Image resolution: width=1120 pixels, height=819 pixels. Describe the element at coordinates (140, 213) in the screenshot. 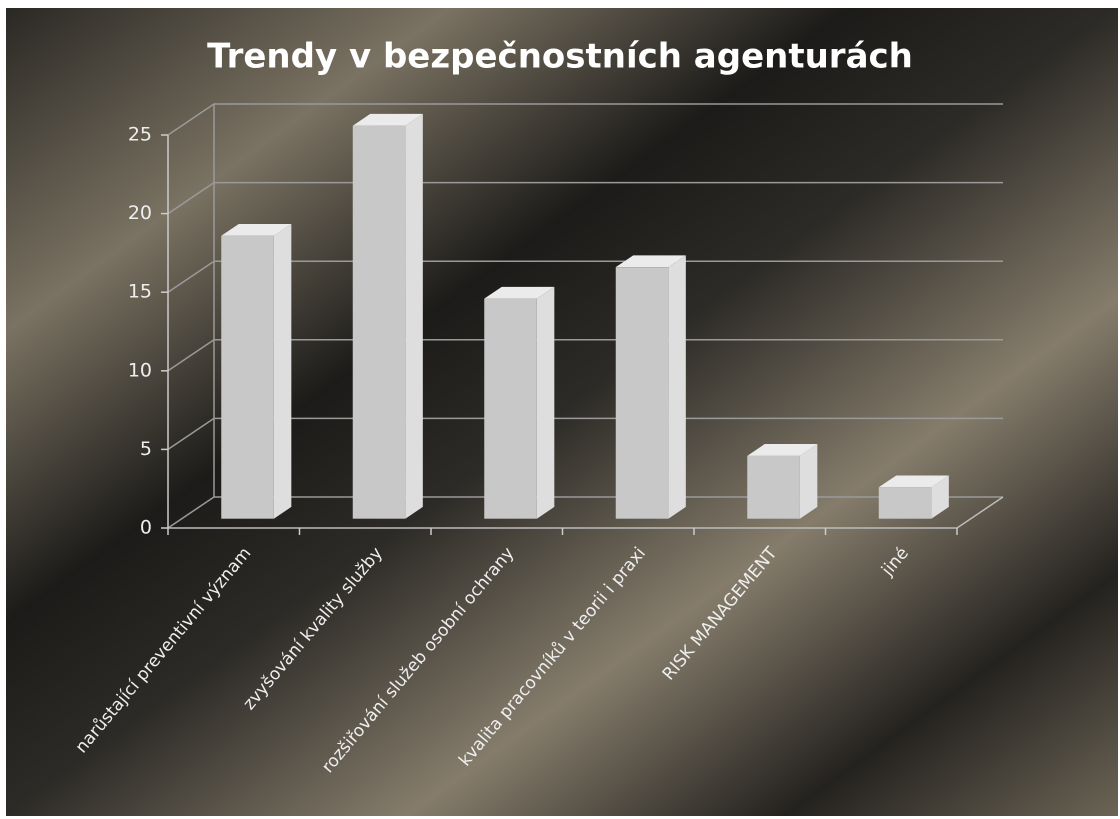

I see `y-tick-label: 20` at that location.